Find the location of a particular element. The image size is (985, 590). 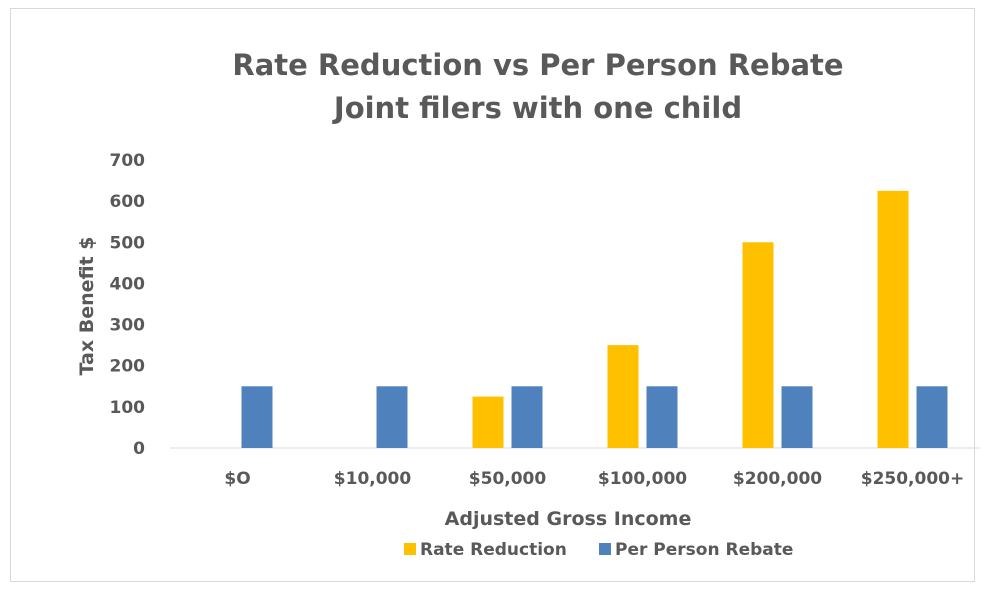

y-tick-label: 0 is located at coordinates (139, 449).